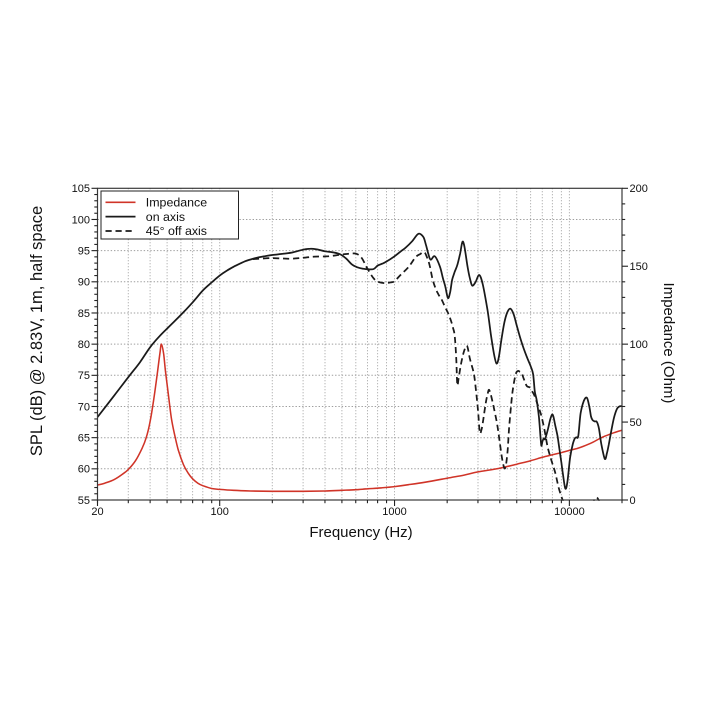 This screenshot has height=725, width=720. I want to click on svg-text: 85, so click(84, 314).